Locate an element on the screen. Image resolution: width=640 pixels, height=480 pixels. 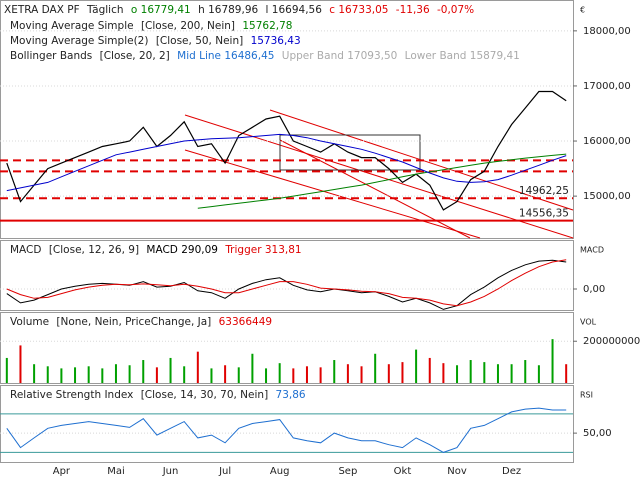
period: Täglich is located at coordinates (105, 10).